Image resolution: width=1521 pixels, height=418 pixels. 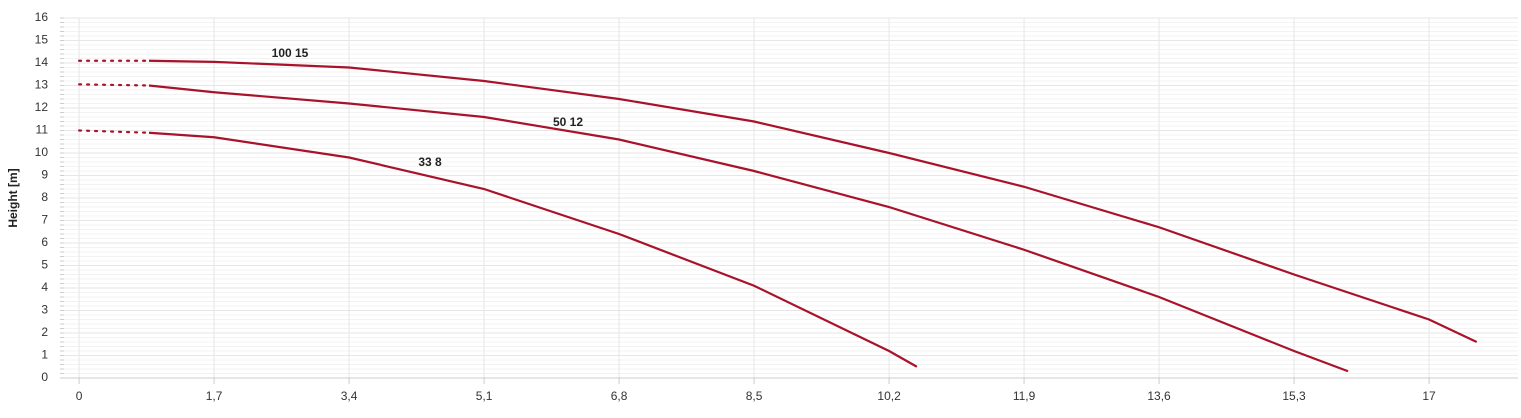 I want to click on y-tick-label: 1, so click(x=44, y=355).